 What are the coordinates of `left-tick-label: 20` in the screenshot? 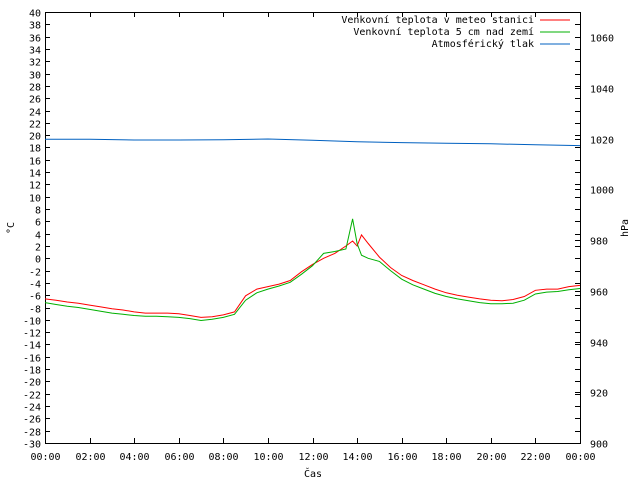 It's located at (35, 137).